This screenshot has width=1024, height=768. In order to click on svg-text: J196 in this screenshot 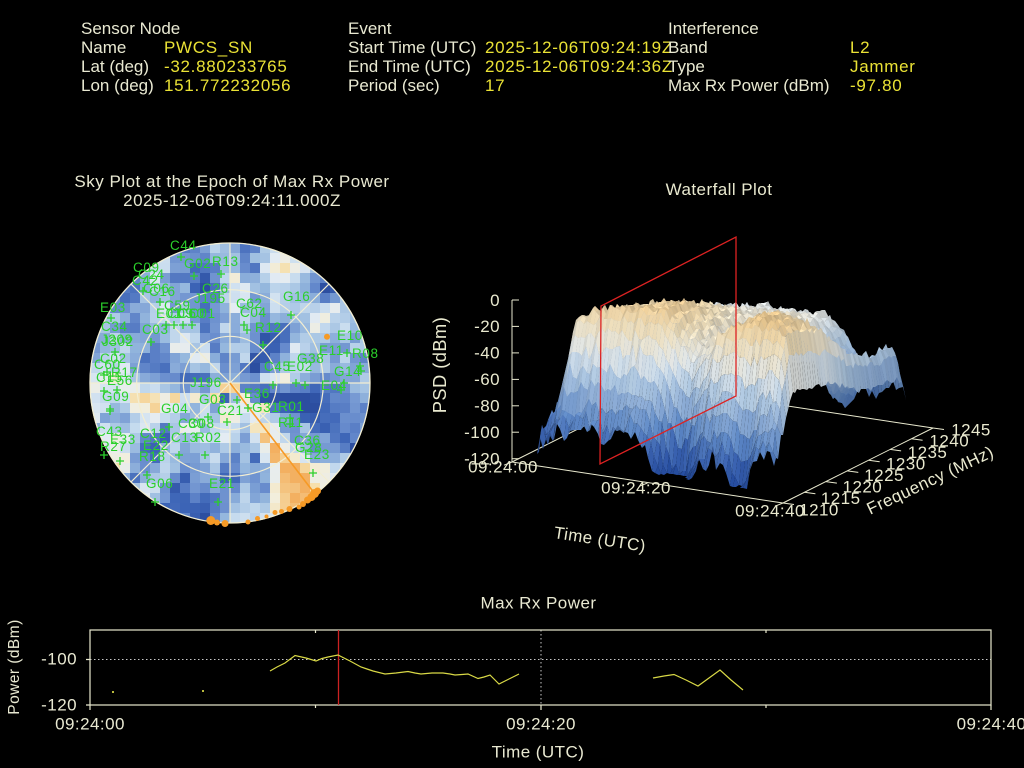, I will do `click(206, 382)`.